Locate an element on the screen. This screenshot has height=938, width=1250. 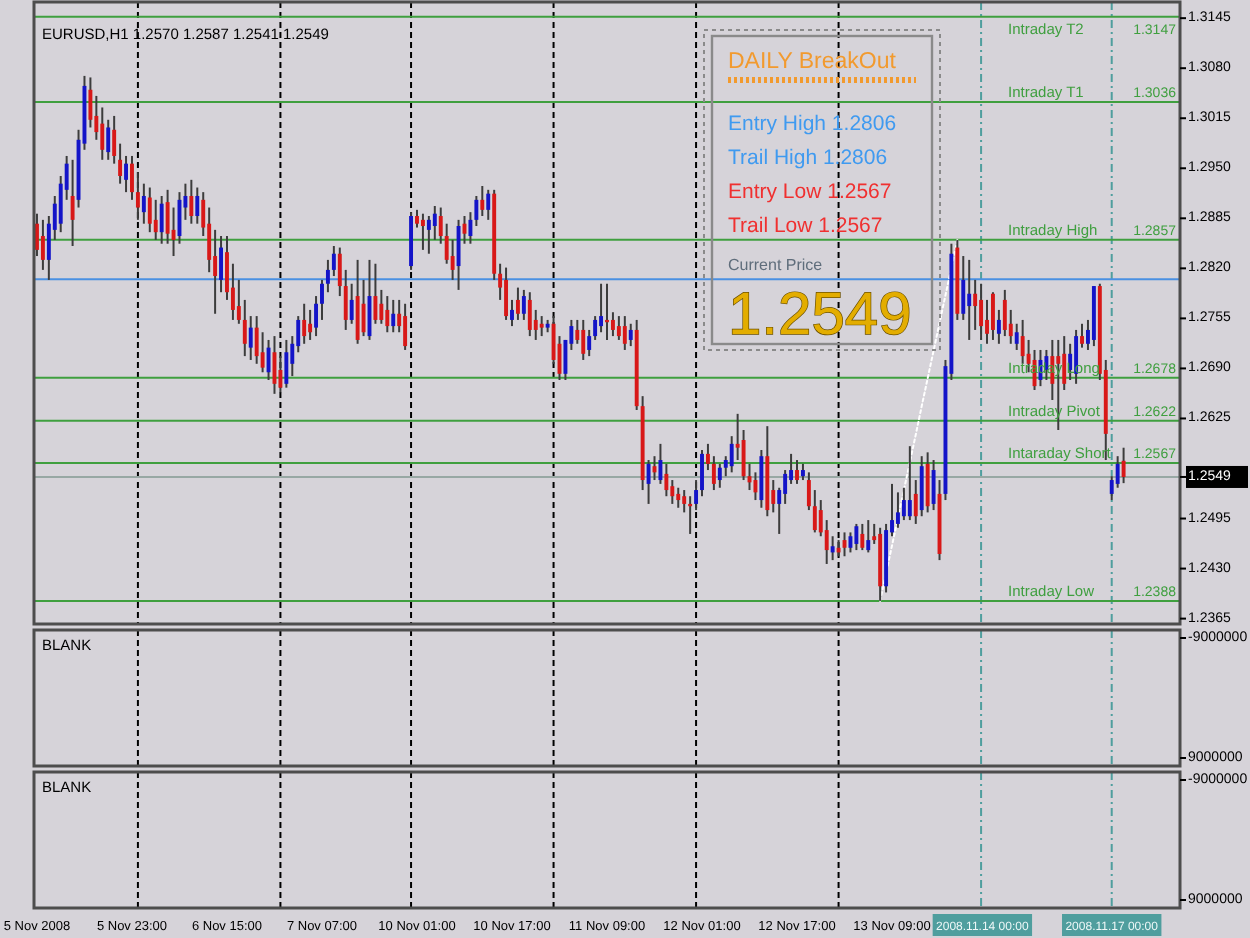
annotation: Trail Low 1.2567 is located at coordinates (805, 226).